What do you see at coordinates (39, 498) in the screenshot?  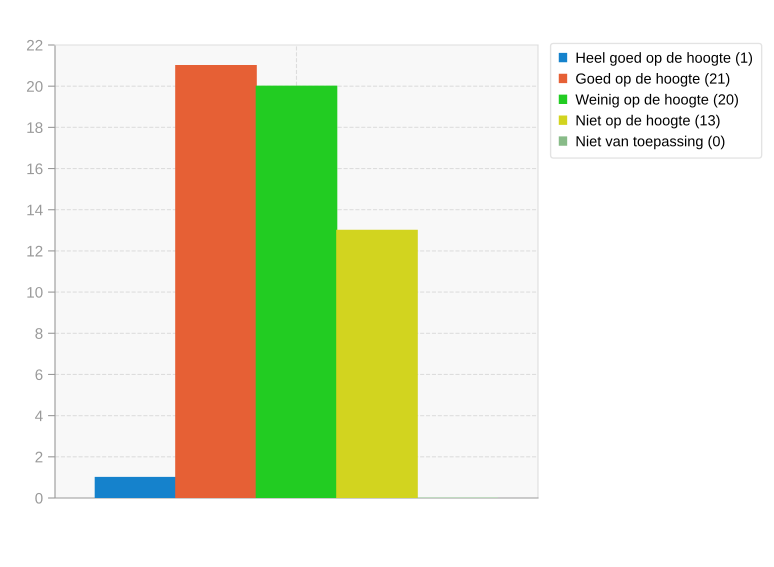 I see `y-tick-label: 0` at bounding box center [39, 498].